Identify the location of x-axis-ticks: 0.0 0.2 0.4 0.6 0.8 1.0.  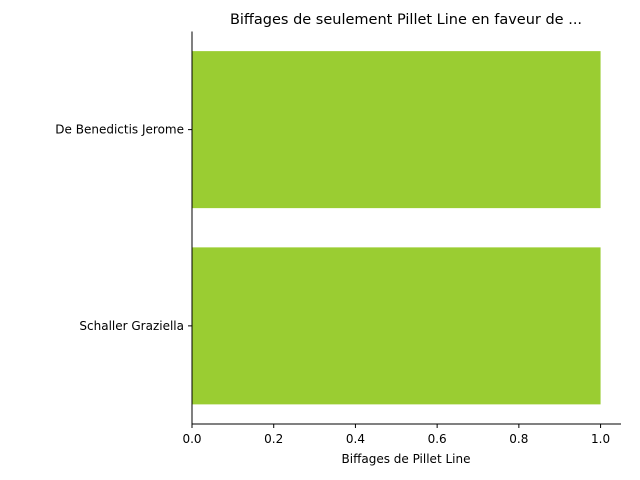
(396, 435).